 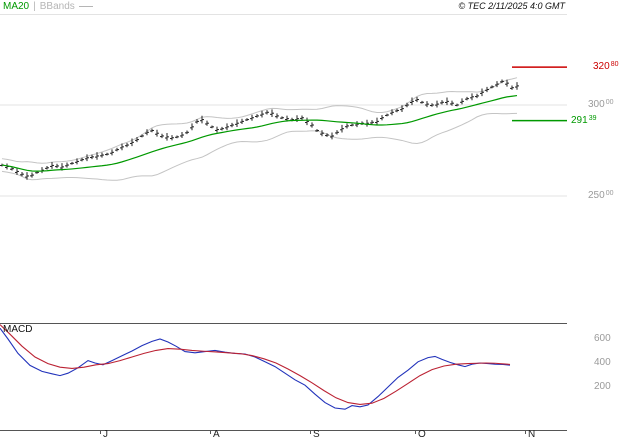 What do you see at coordinates (602, 386) in the screenshot?
I see `macd-tick-label: 200` at bounding box center [602, 386].